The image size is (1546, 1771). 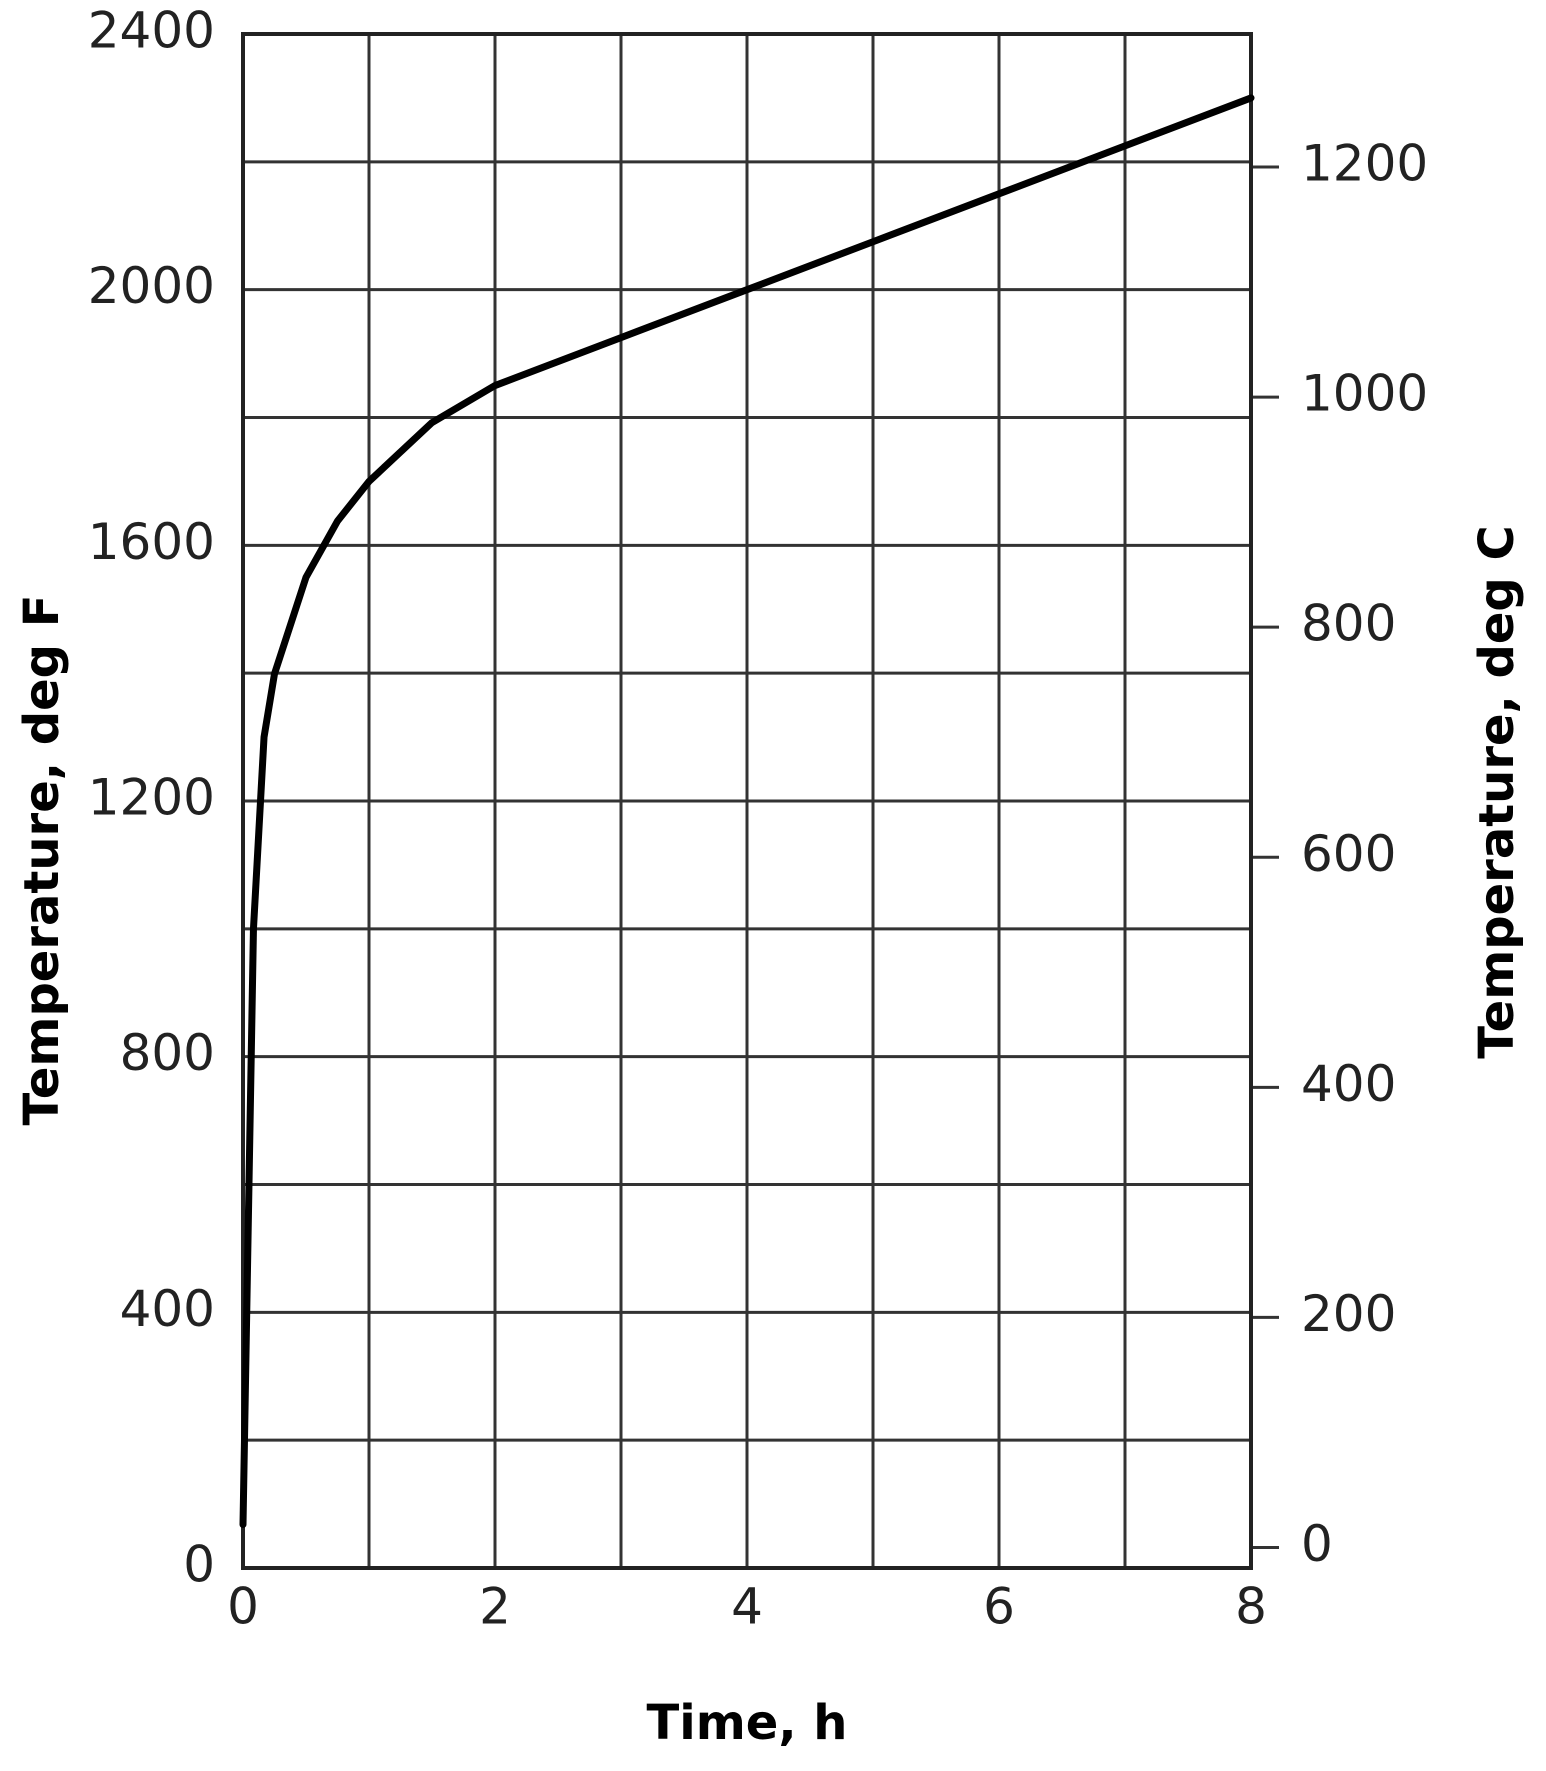 I want to click on y2-tick-label: 400, so click(x=1348, y=1084).